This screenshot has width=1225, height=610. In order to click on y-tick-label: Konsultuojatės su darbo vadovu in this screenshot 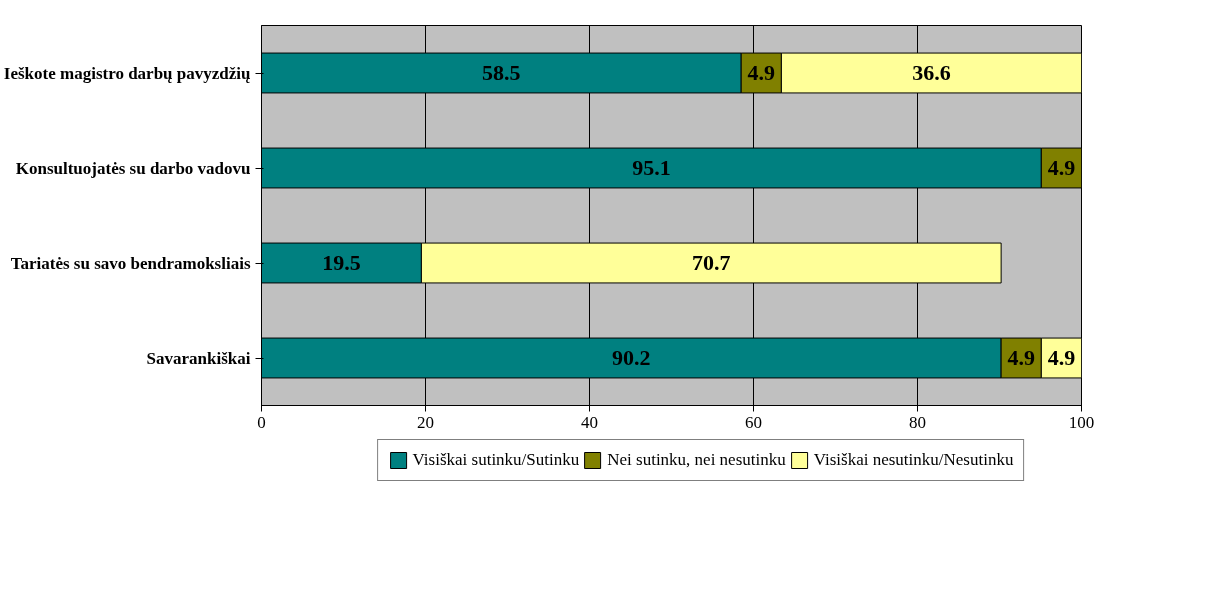, I will do `click(133, 168)`.